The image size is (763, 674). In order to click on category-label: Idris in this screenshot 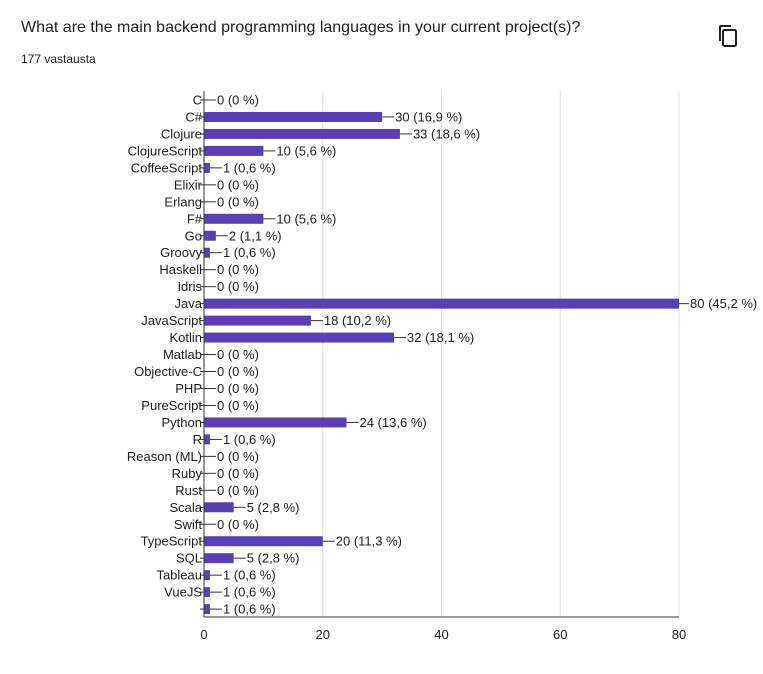, I will do `click(189, 286)`.